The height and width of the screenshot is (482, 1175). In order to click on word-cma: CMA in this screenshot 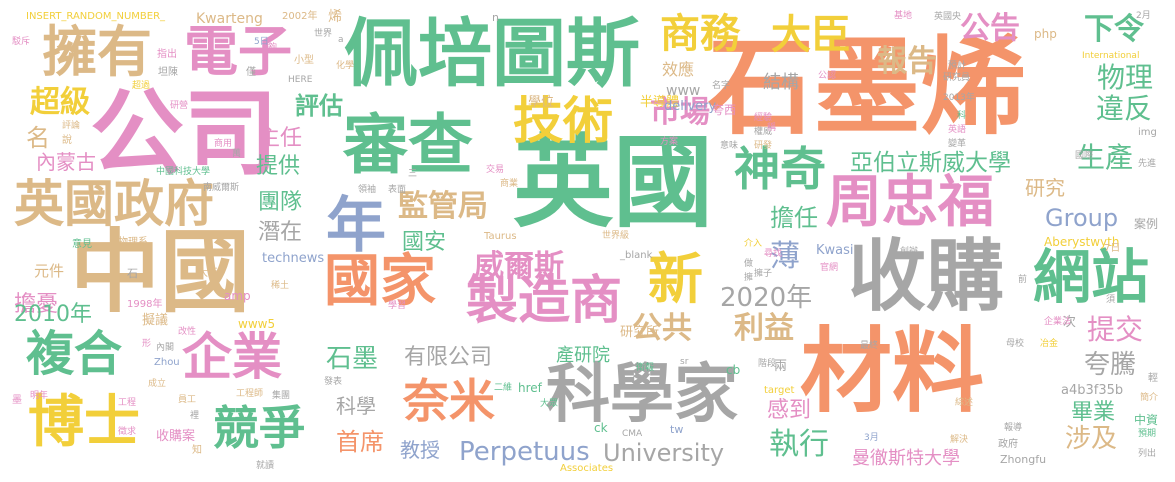, I will do `click(632, 434)`.